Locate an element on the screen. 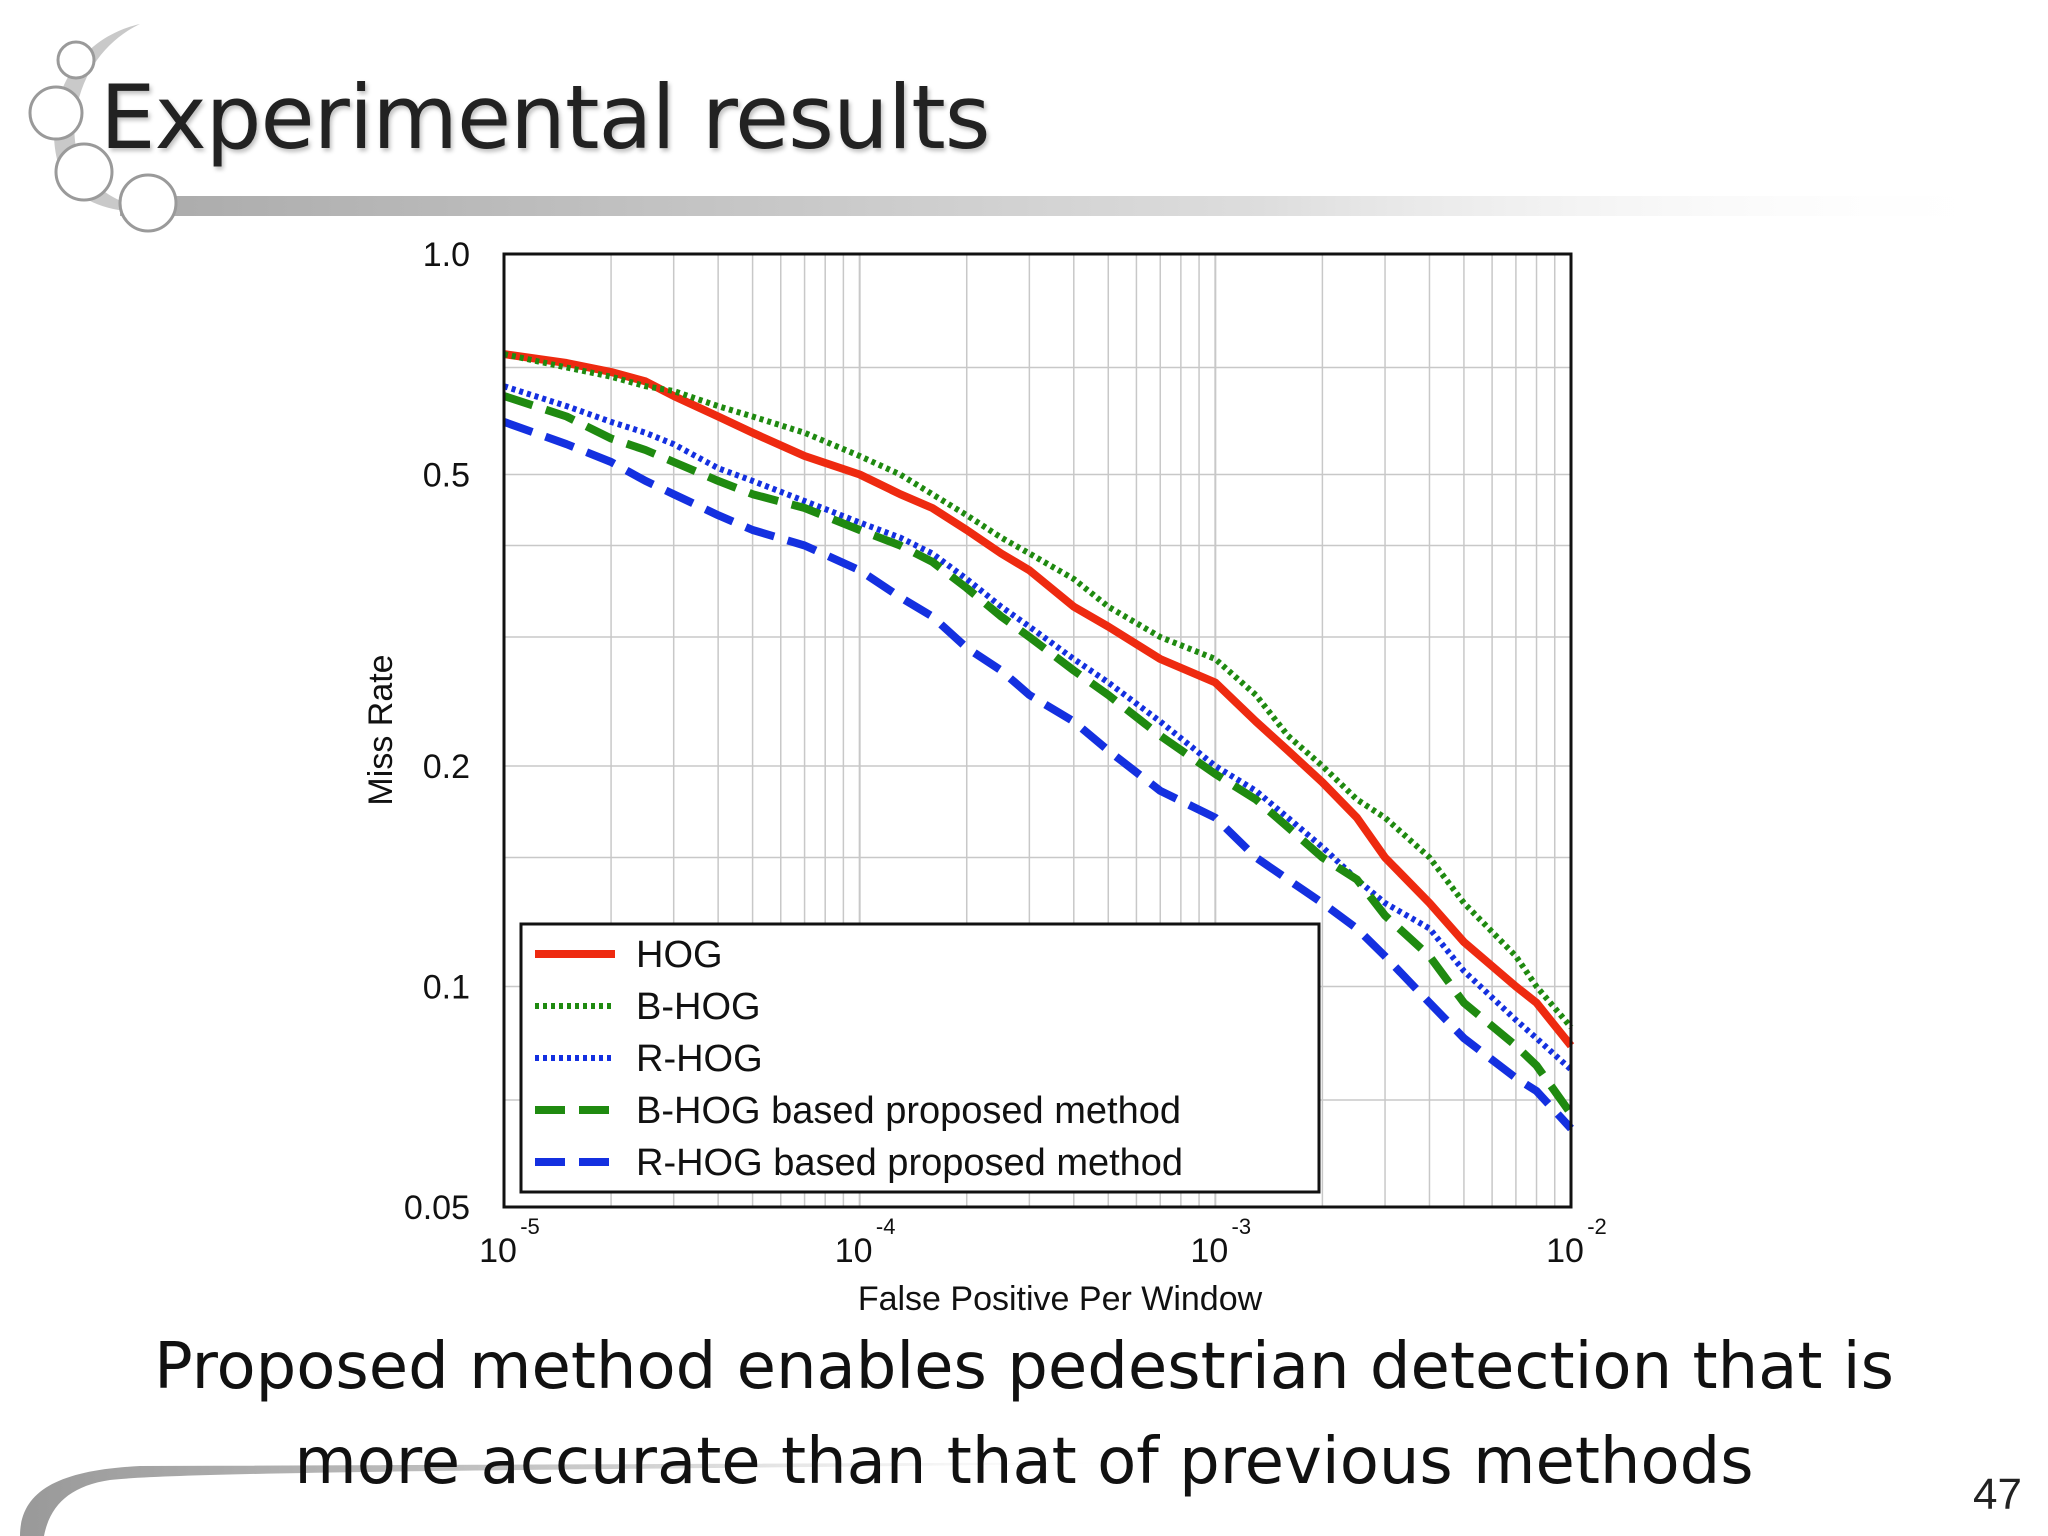  y-axis-label: Miss Rate is located at coordinates (381, 729).